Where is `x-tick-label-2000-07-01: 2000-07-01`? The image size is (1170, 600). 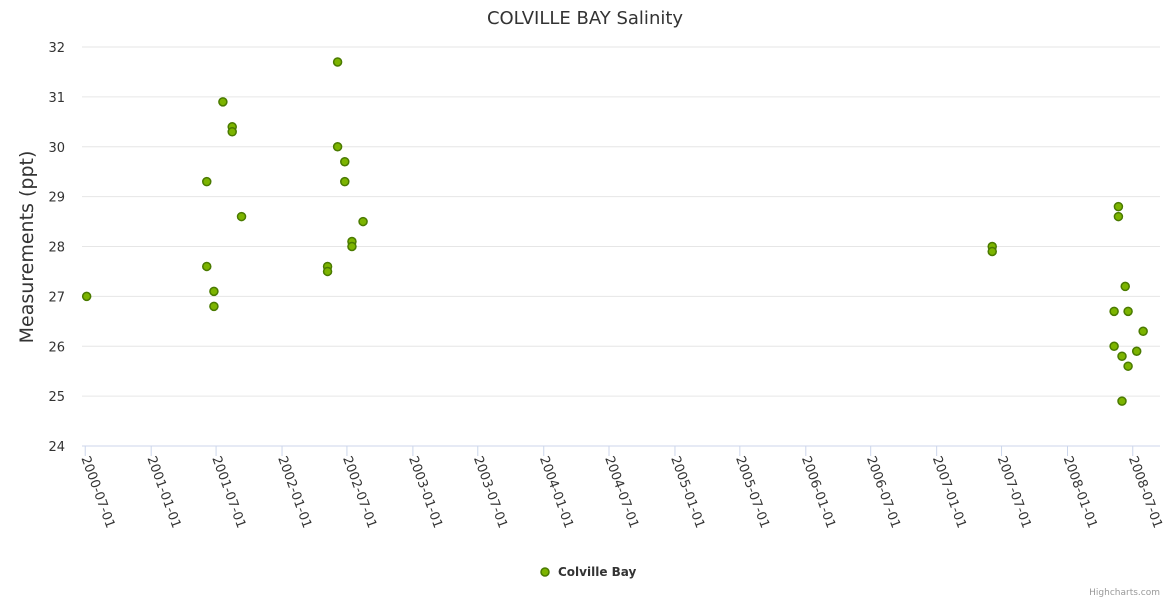 x-tick-label-2000-07-01: 2000-07-01 is located at coordinates (97, 492).